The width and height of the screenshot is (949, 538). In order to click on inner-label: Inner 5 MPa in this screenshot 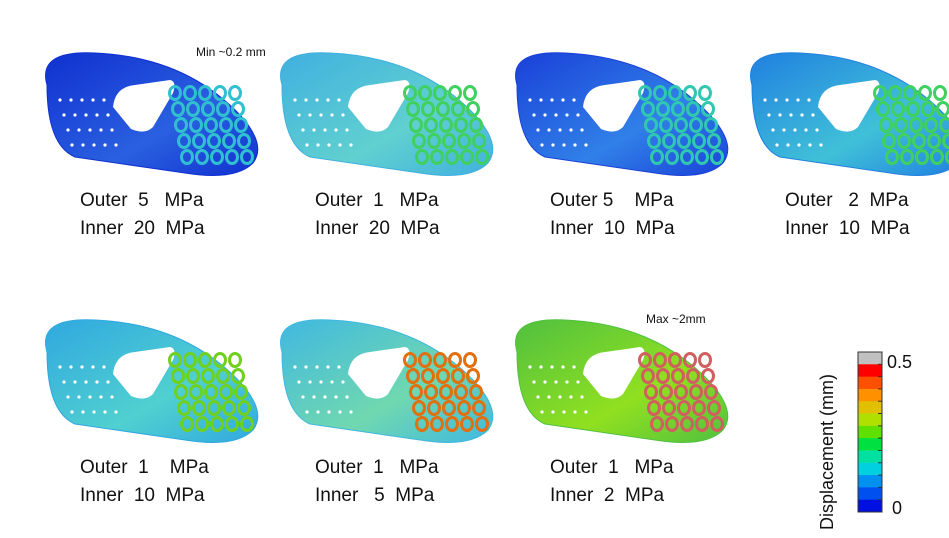, I will do `click(375, 495)`.